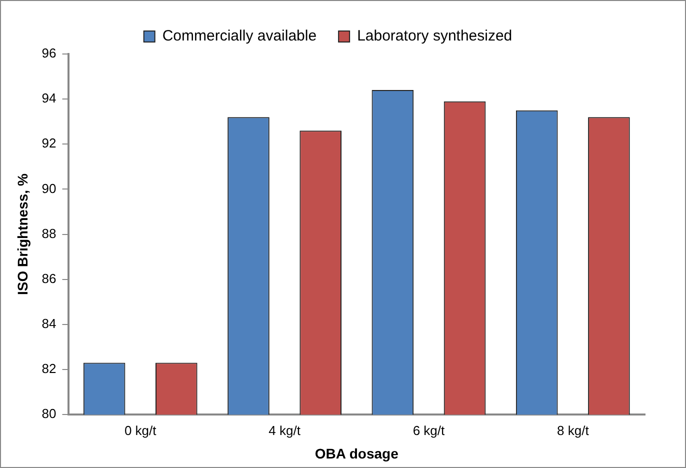  Describe the element at coordinates (49, 53) in the screenshot. I see `y-tick-label: 96` at that location.